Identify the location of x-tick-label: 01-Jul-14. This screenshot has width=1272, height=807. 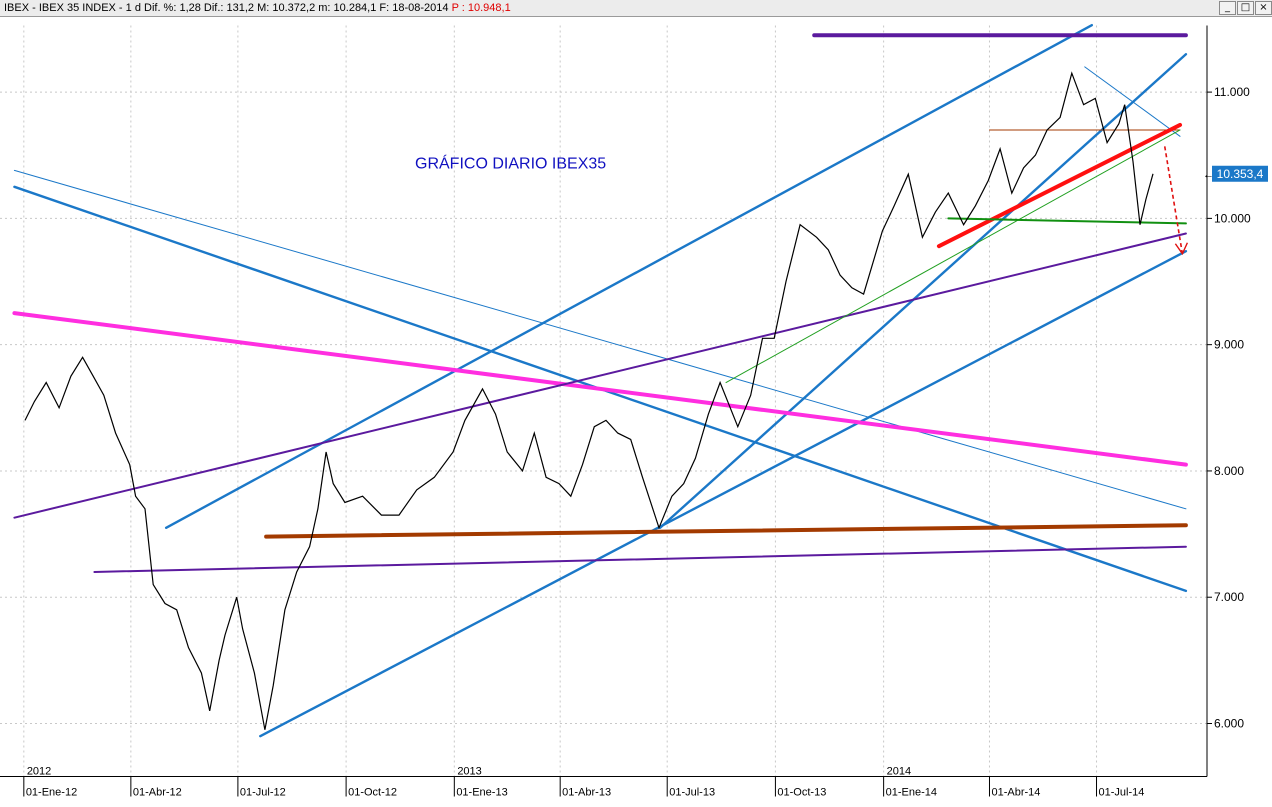
(1122, 793).